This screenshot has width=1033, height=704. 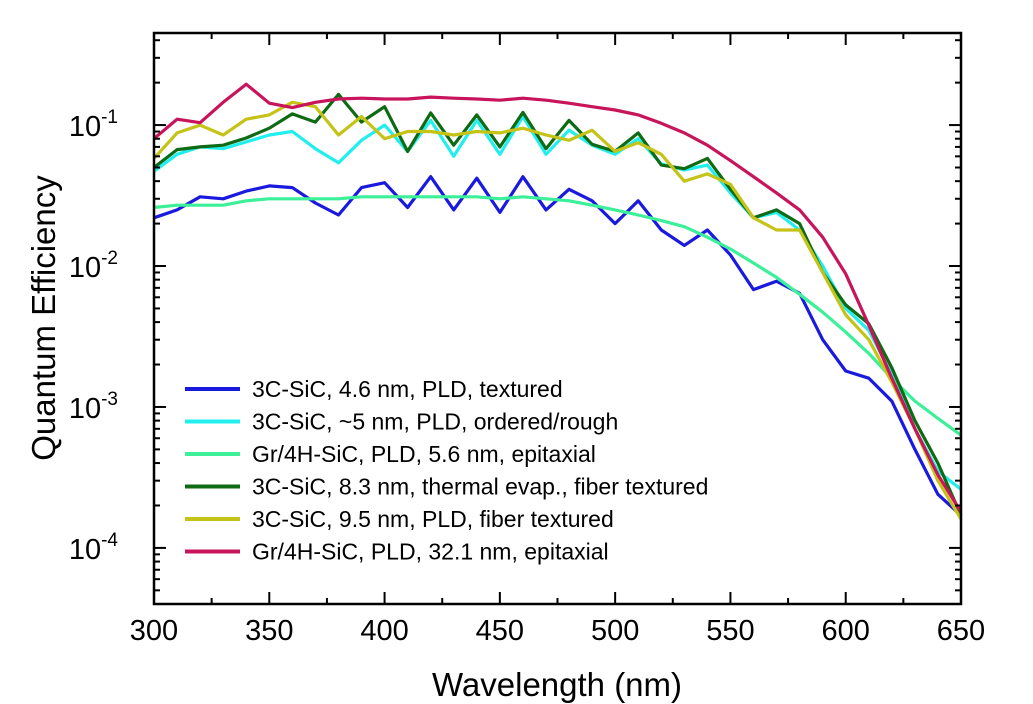 What do you see at coordinates (93, 407) in the screenshot?
I see `y-tick-label: 10⁻³` at bounding box center [93, 407].